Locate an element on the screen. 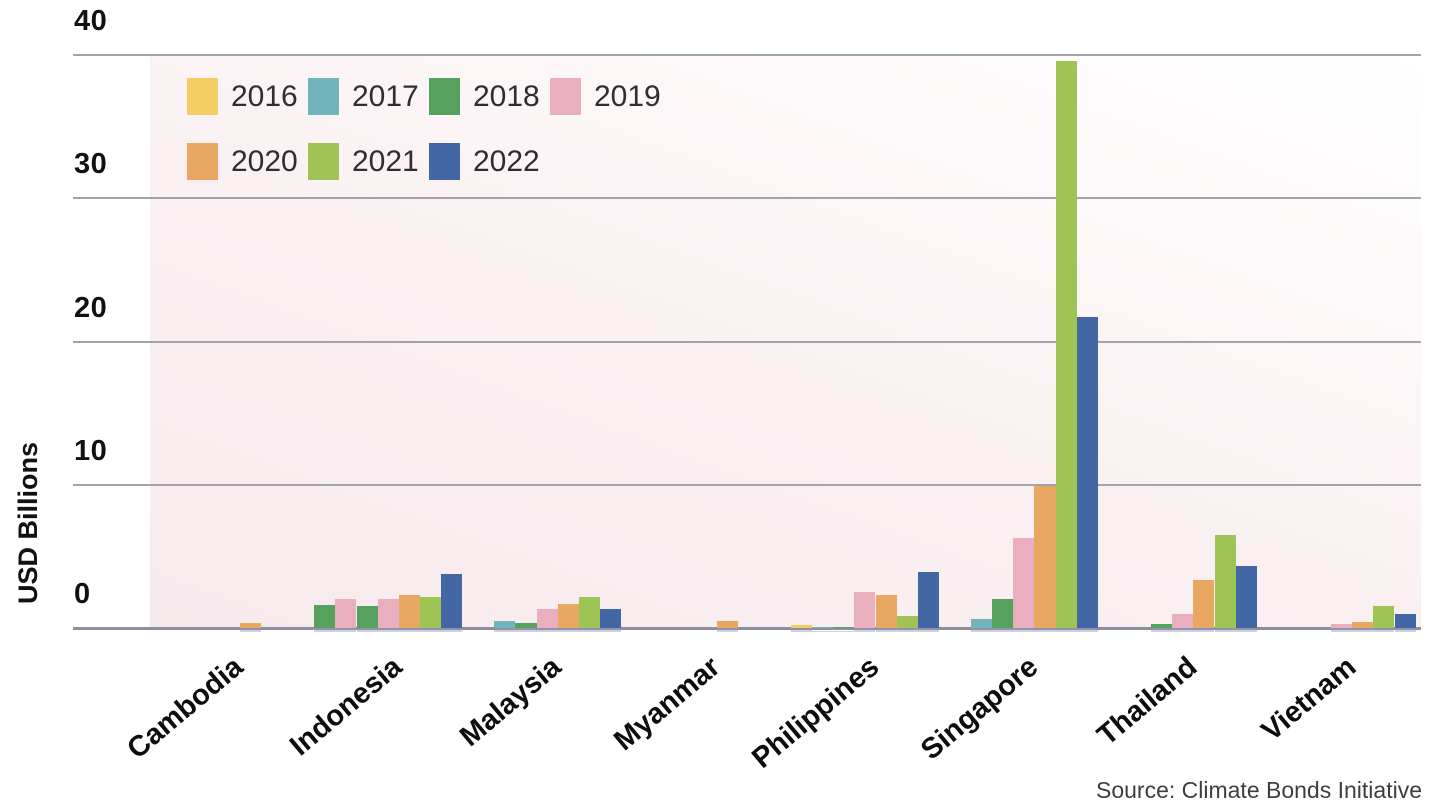 The image size is (1431, 810). bar-malaysia-2018 is located at coordinates (526, 625).